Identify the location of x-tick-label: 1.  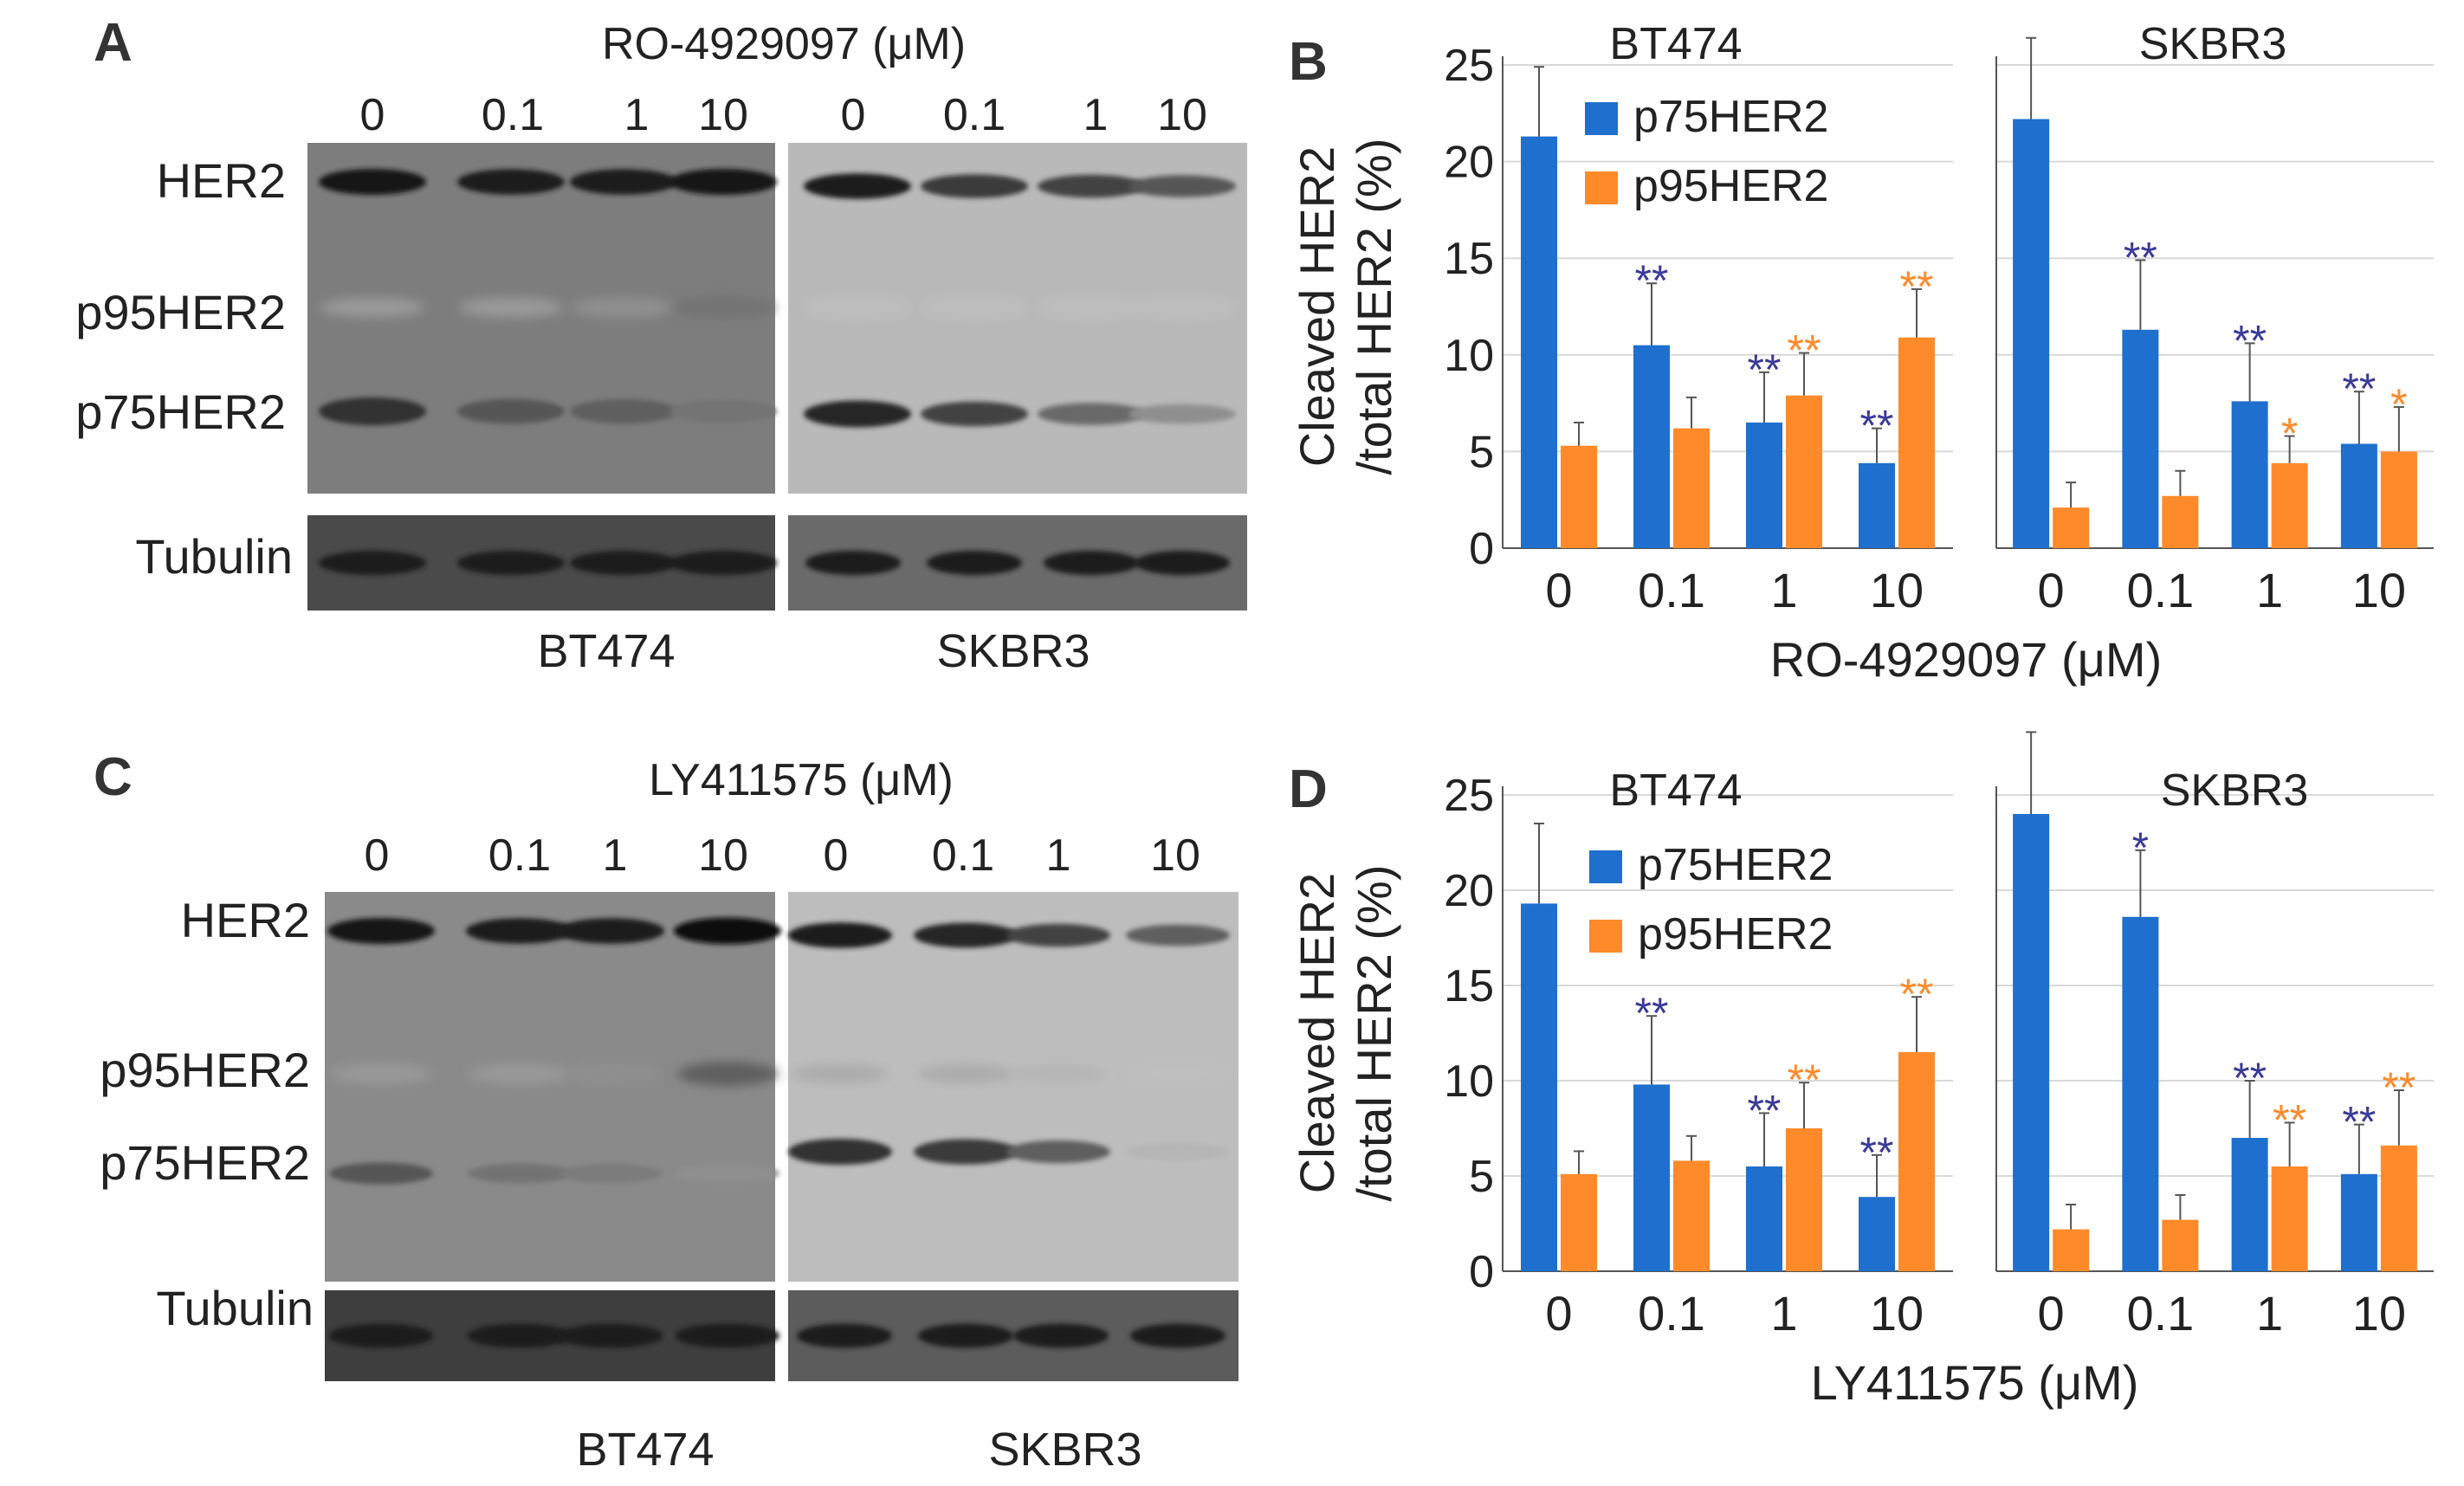
(1783, 590).